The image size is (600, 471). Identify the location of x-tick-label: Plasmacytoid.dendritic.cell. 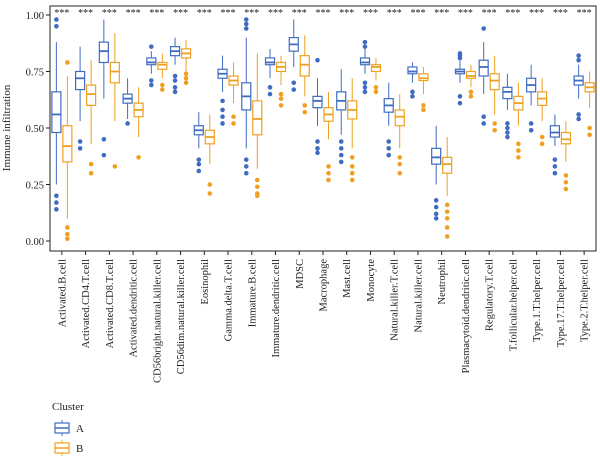
(466, 316).